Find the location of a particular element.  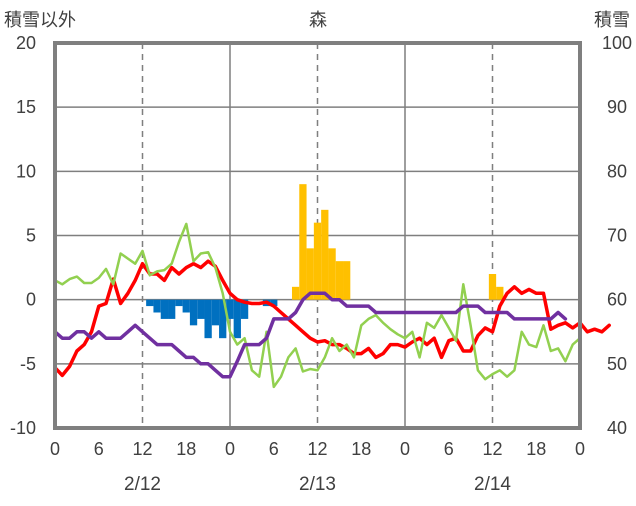

date-label-1: 2/13 is located at coordinates (317, 484).